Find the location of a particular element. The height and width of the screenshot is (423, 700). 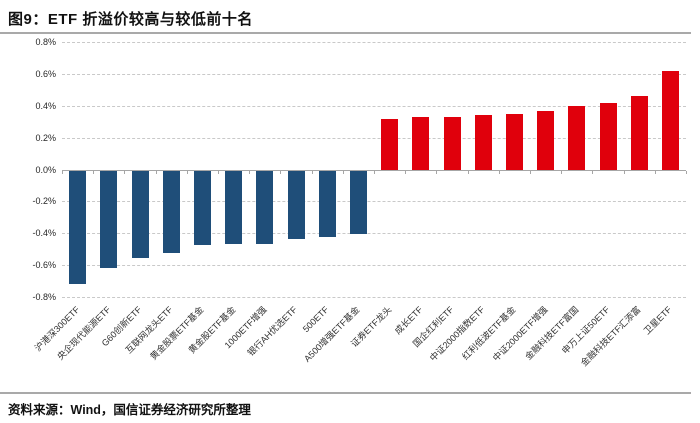

y-axis-label: 0.4% is located at coordinates (45, 105).